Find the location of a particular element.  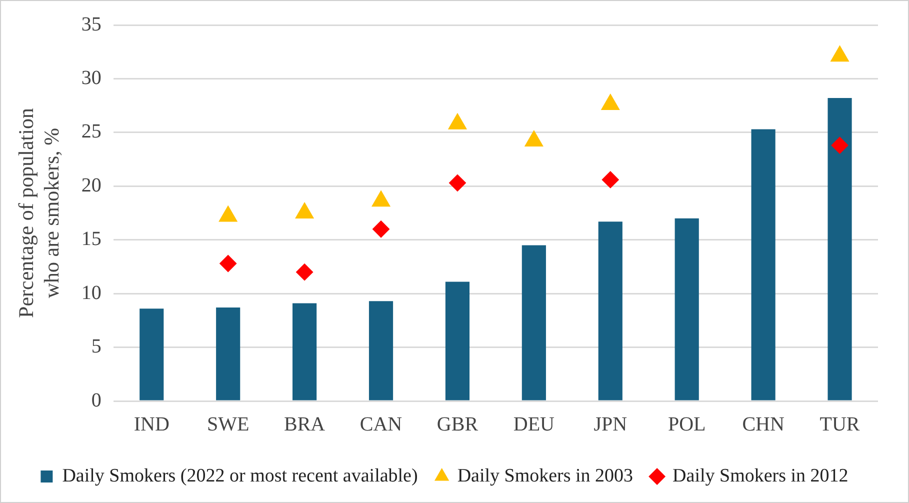

x-tick-label: CAN is located at coordinates (381, 424).